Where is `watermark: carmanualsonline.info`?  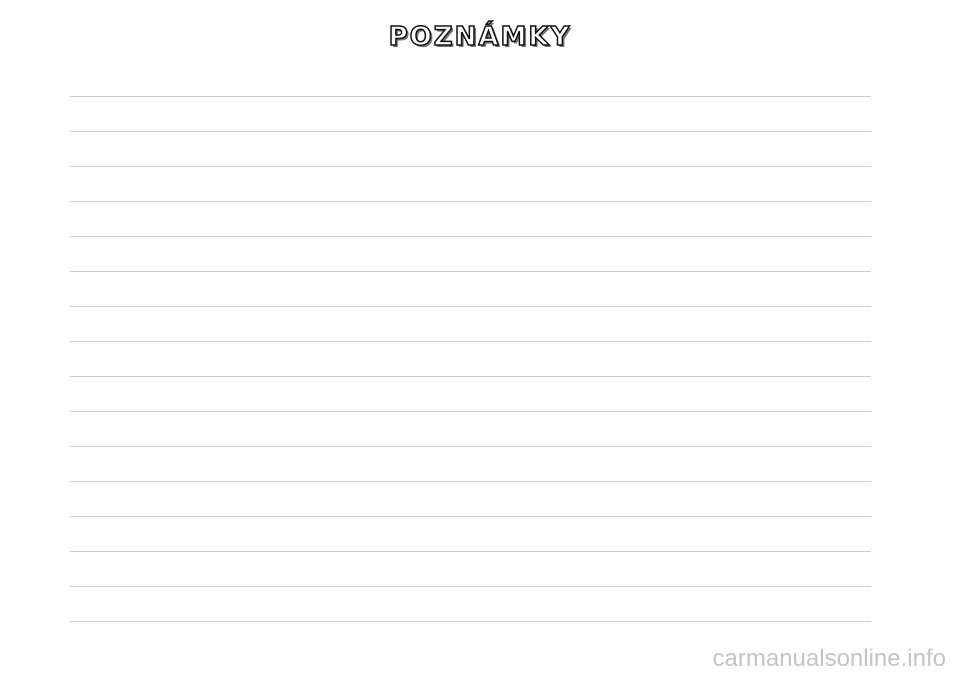
watermark: carmanualsonline.info is located at coordinates (829, 658).